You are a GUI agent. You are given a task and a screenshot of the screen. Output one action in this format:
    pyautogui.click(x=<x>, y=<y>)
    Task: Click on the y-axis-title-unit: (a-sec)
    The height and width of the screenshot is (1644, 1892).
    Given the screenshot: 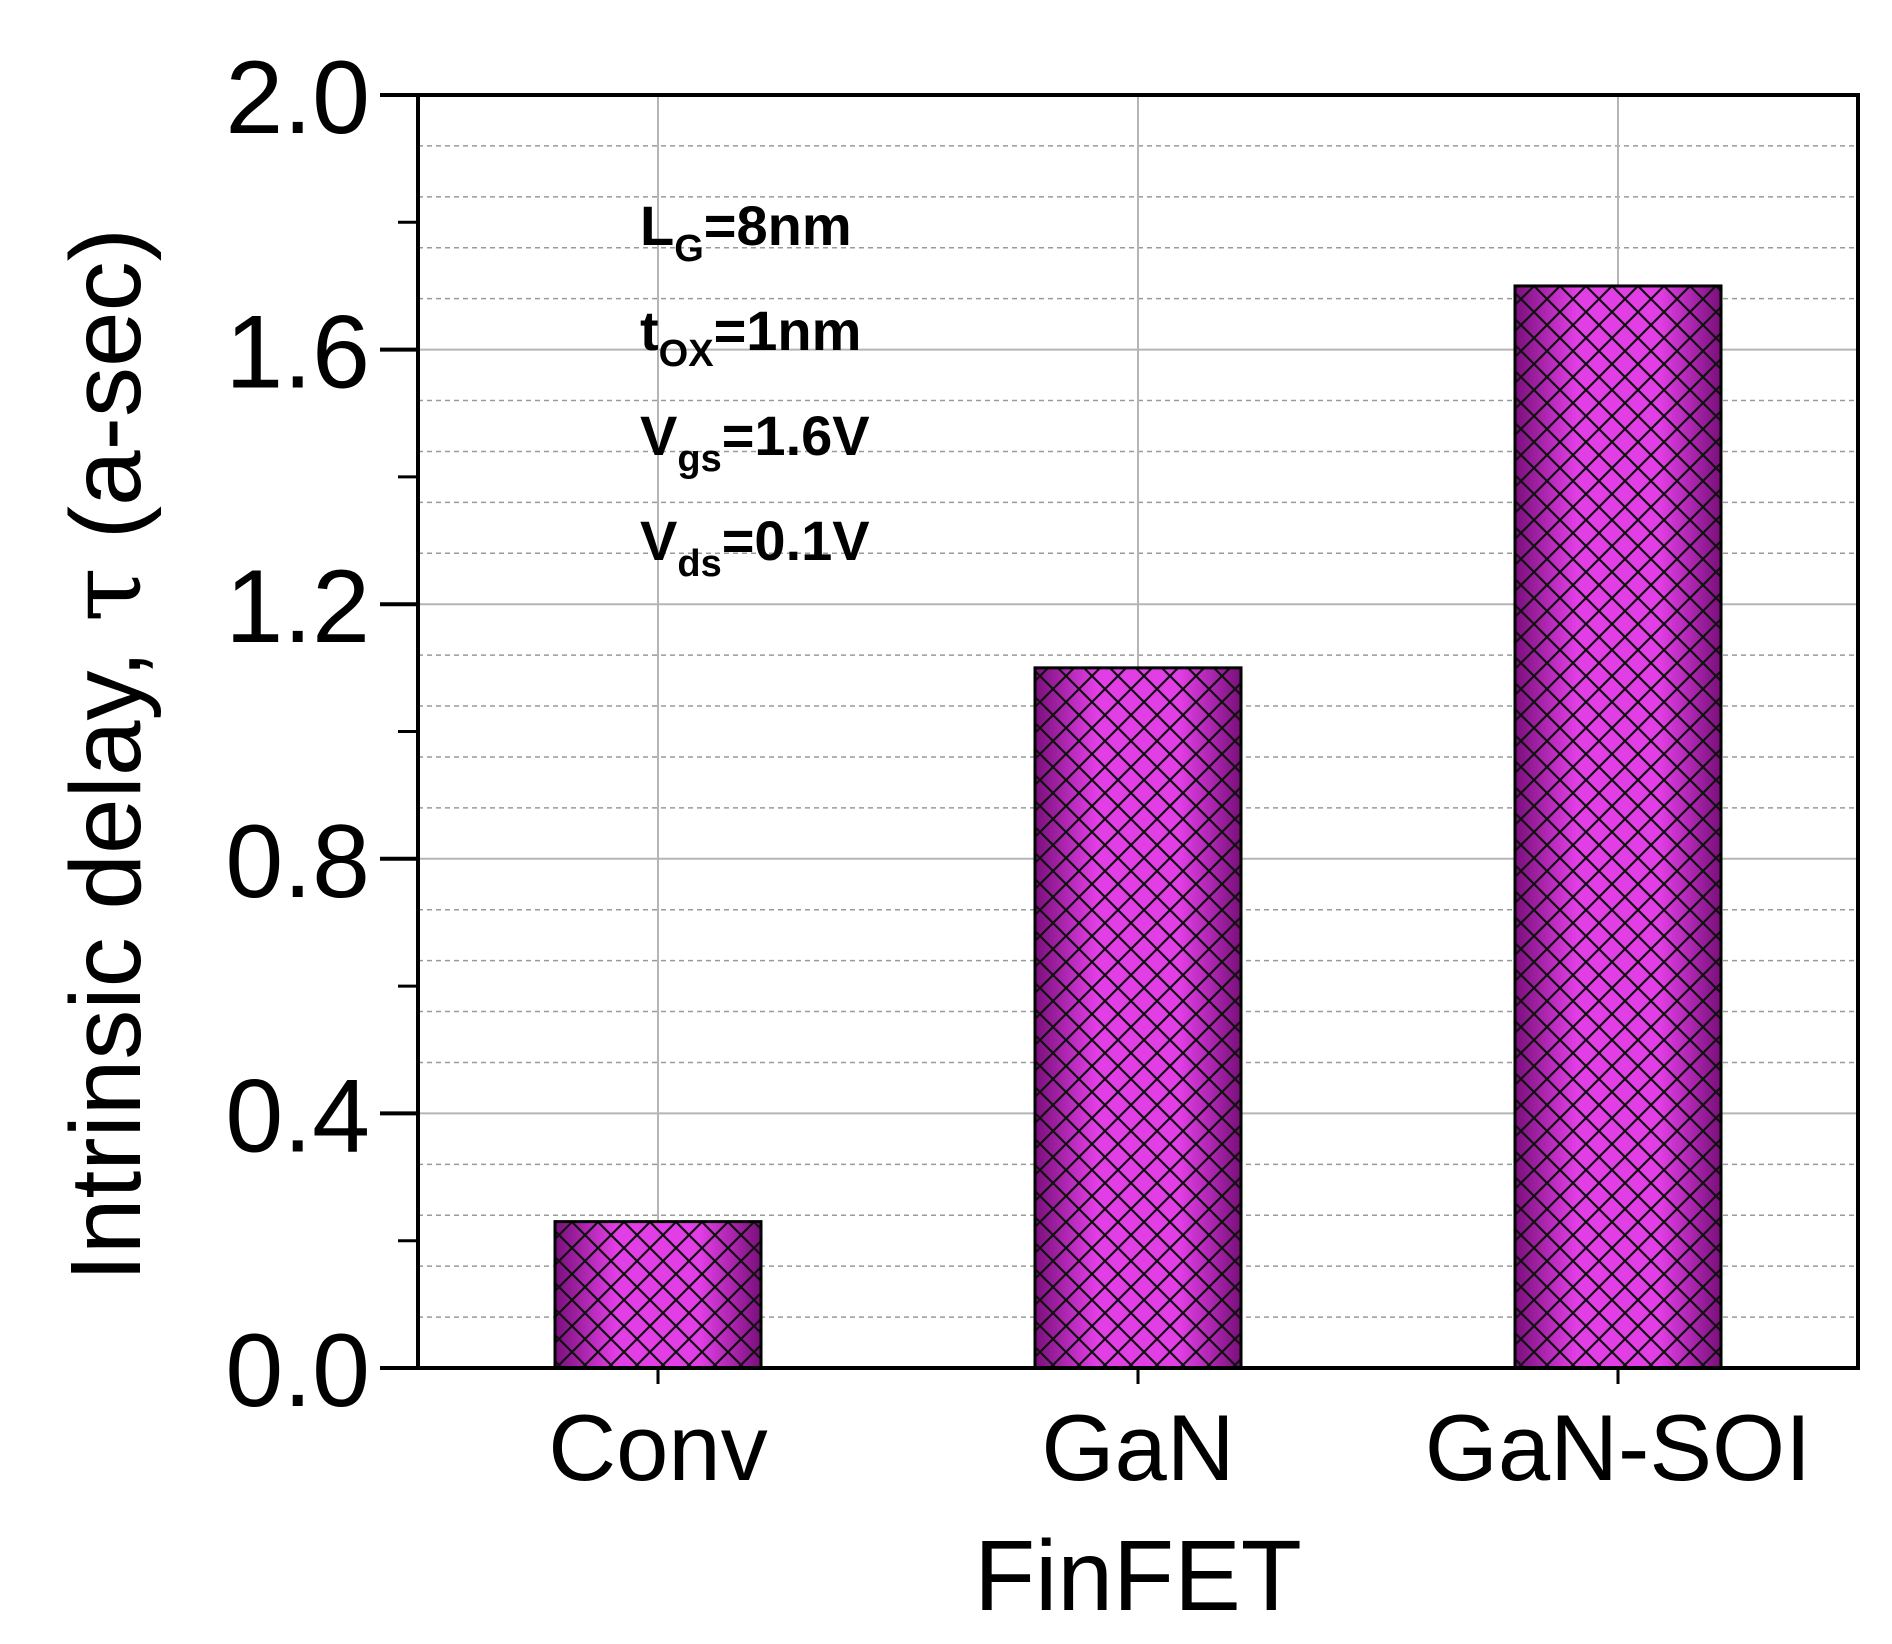 What is the action you would take?
    pyautogui.click(x=106, y=397)
    